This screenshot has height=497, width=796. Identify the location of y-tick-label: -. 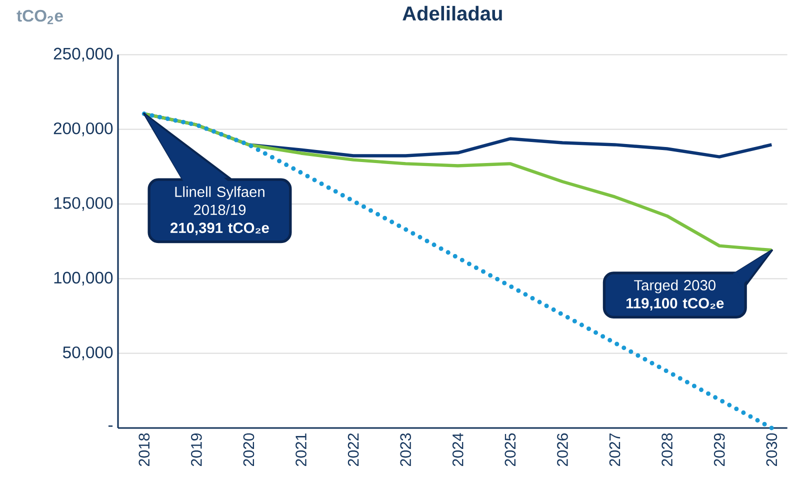
(110, 426).